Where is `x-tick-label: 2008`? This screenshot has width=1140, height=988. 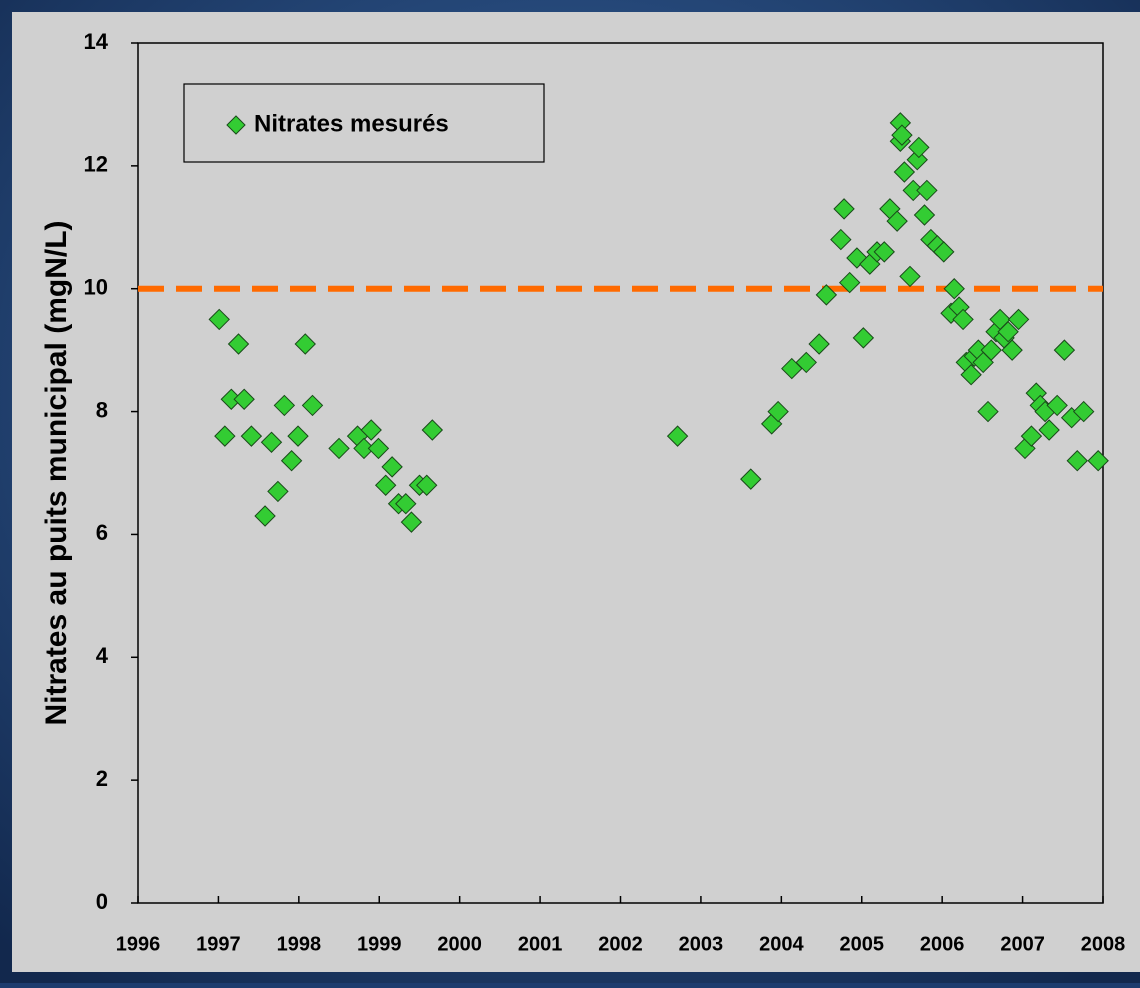 x-tick-label: 2008 is located at coordinates (1103, 944).